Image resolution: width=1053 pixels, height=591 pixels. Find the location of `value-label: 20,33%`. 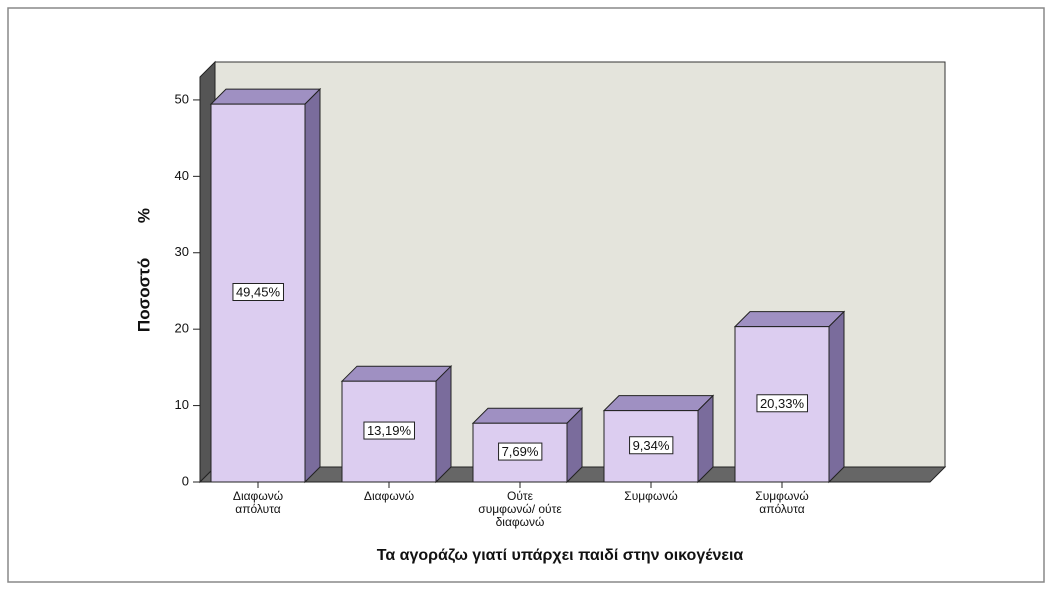

value-label: 20,33% is located at coordinates (782, 403).